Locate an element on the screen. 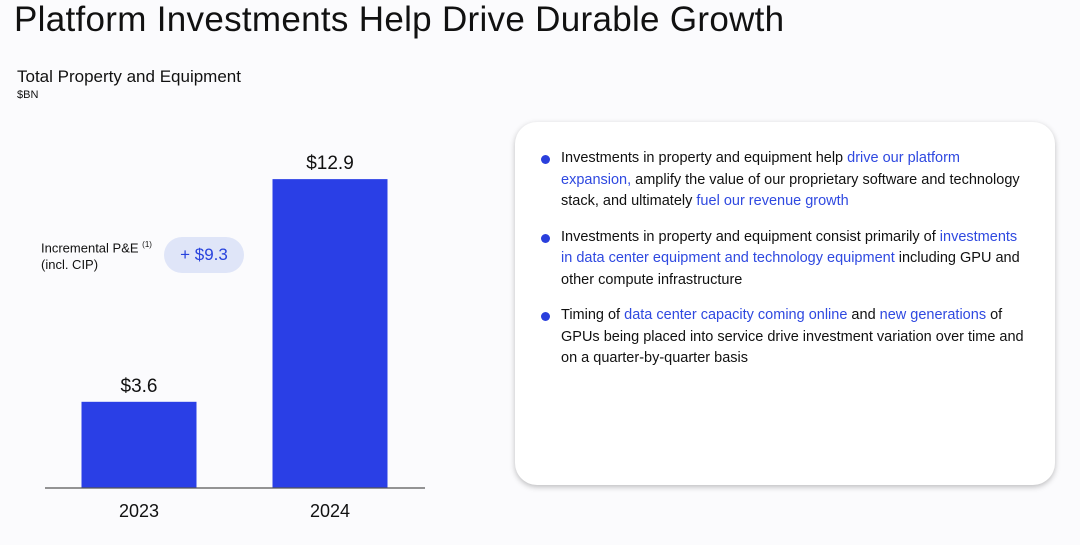 The image size is (1080, 545). bar-2023 is located at coordinates (139, 444).